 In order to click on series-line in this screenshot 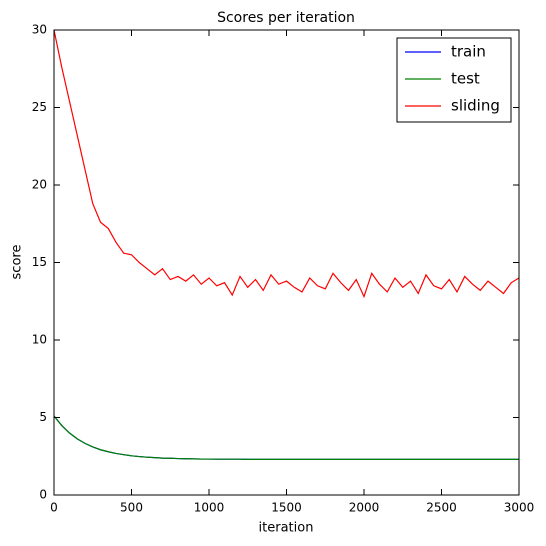, I will do `click(286, 437)`.